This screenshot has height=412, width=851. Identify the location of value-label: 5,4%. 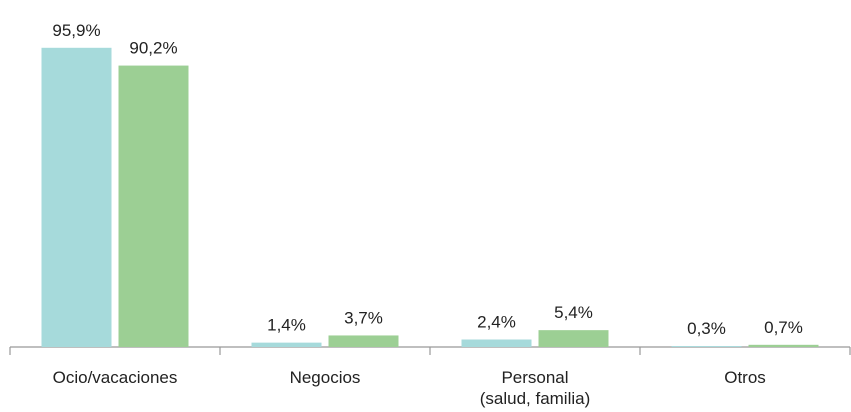
(573, 312).